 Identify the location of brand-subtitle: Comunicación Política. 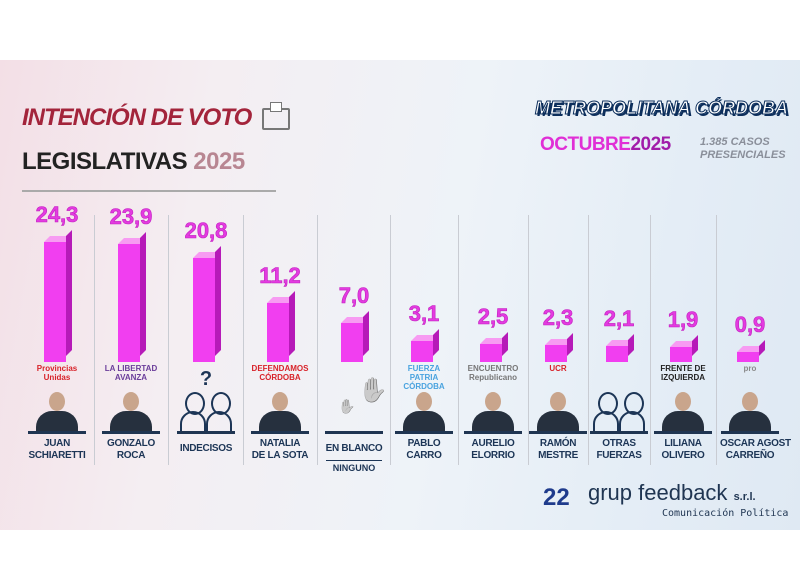
(725, 513).